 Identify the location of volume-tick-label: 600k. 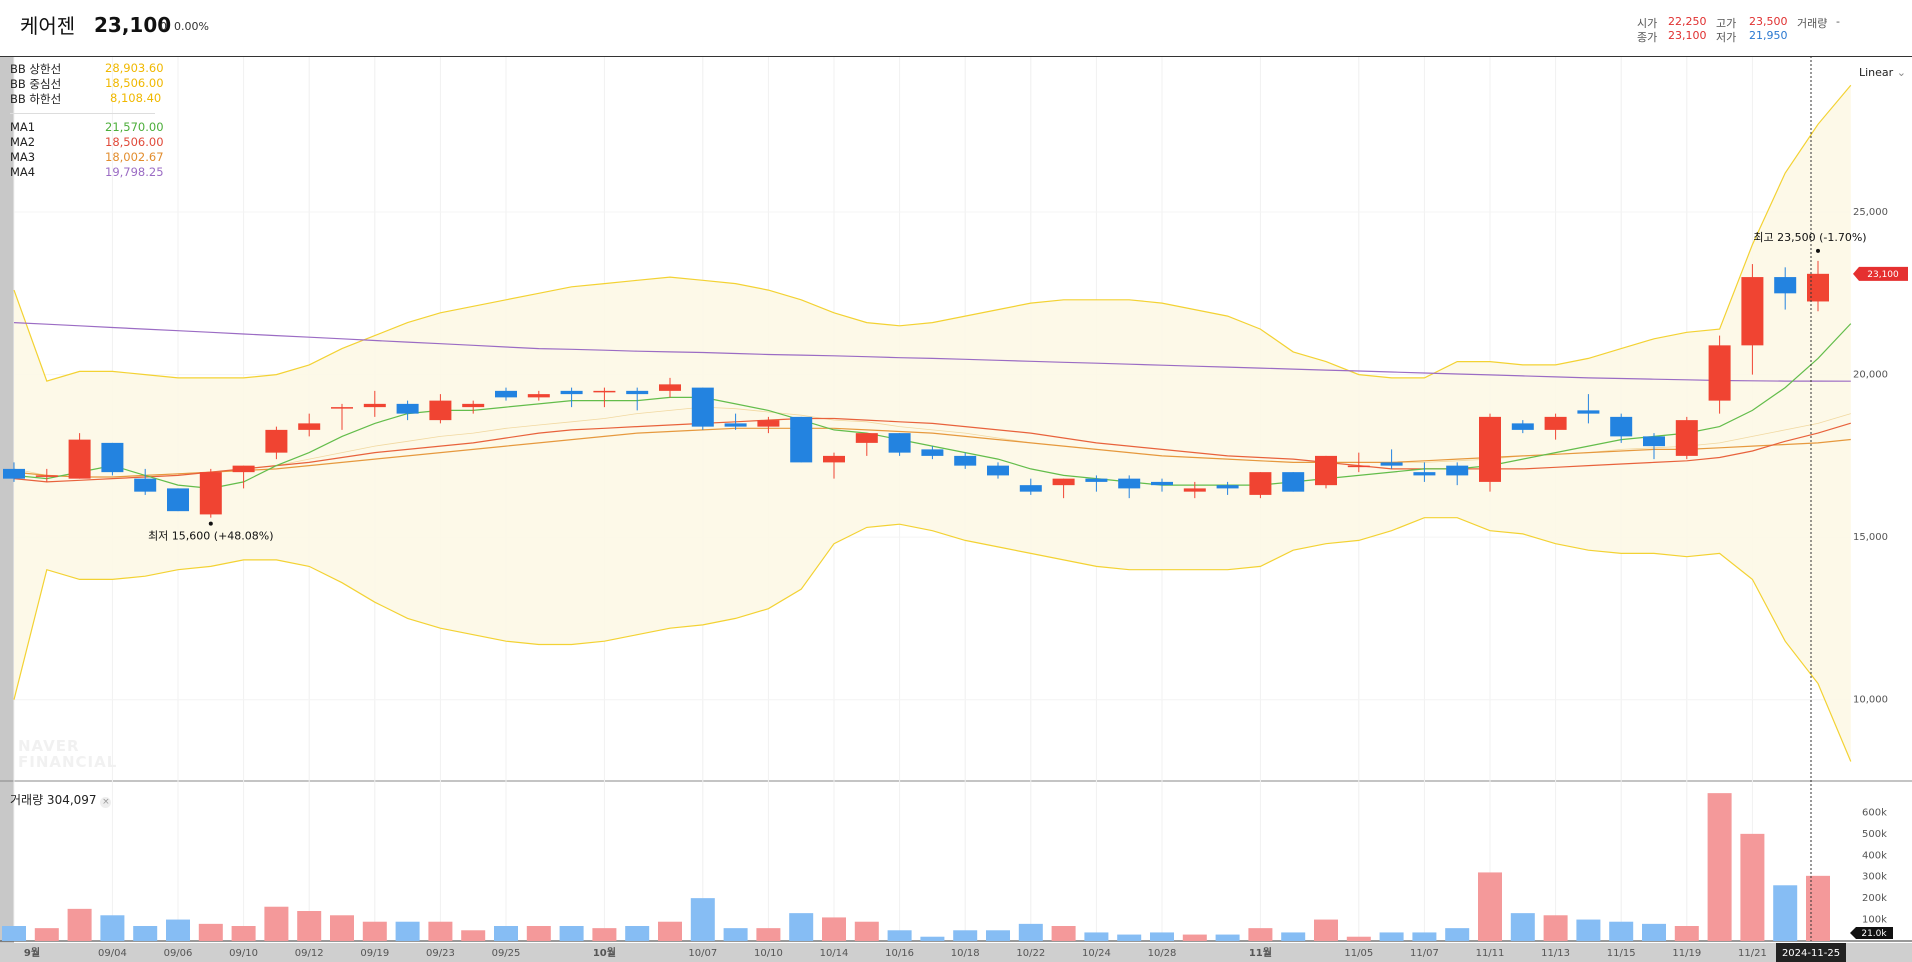
(1874, 812).